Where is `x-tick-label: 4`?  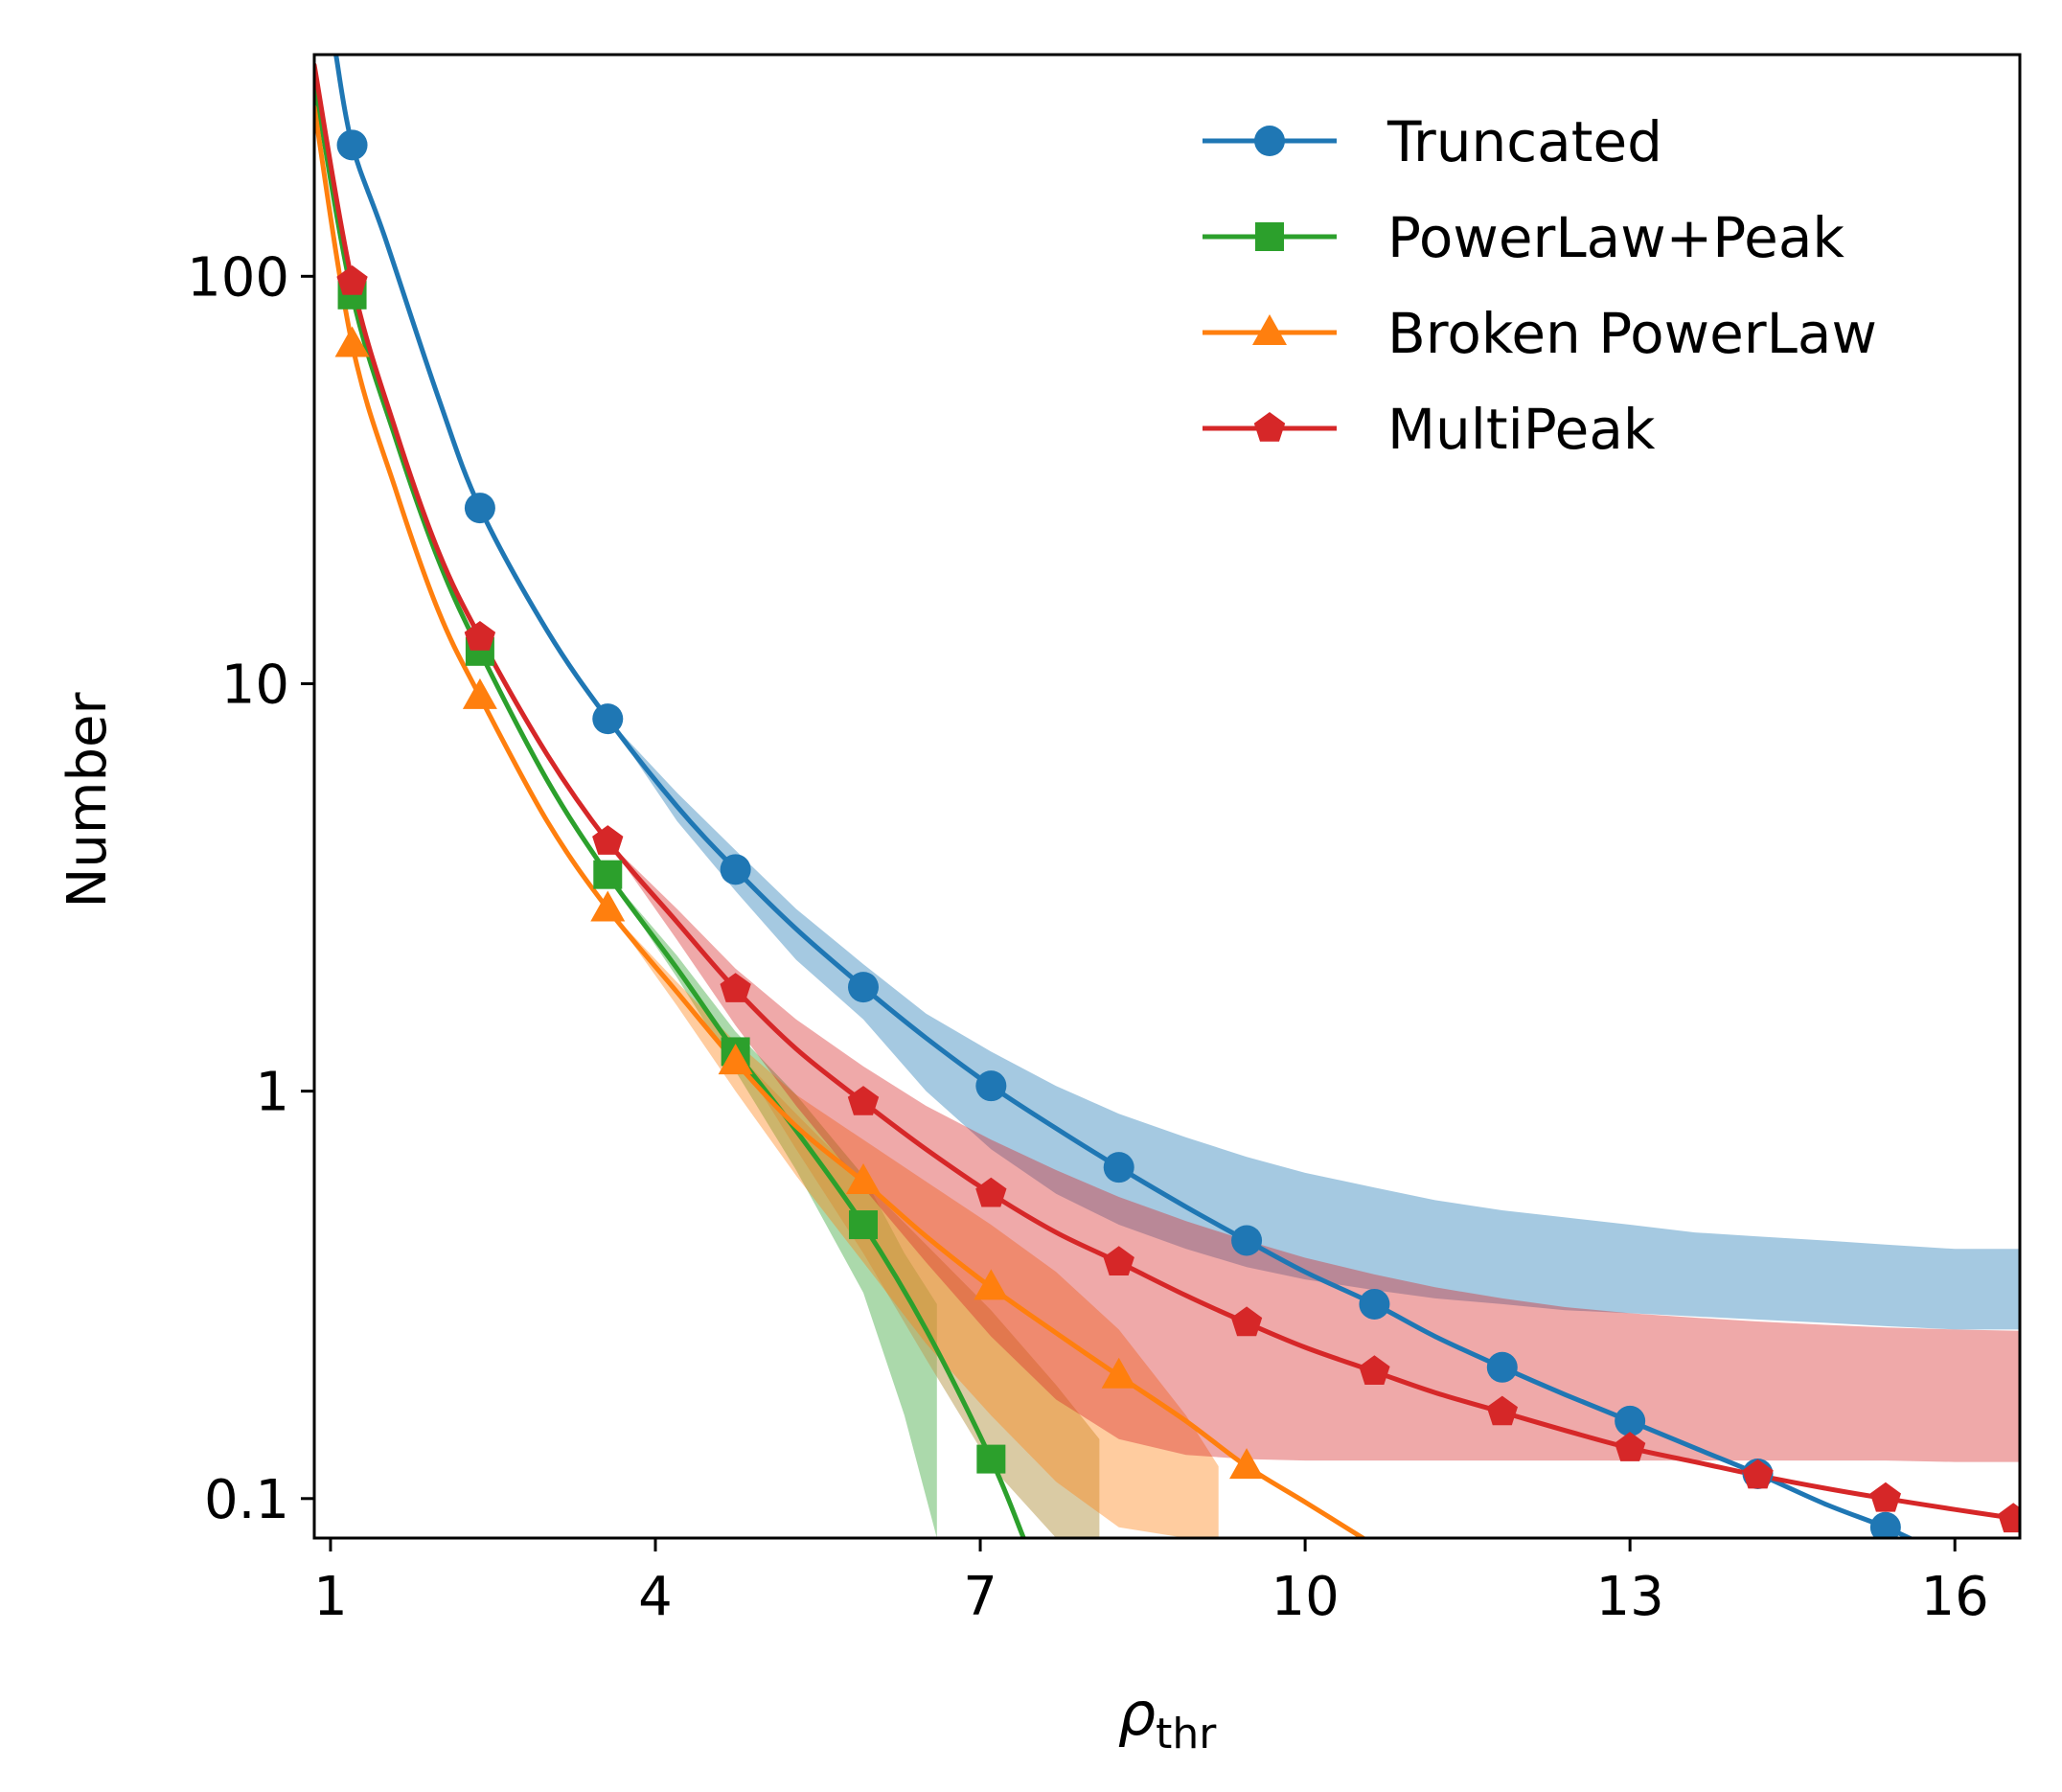 x-tick-label: 4 is located at coordinates (655, 1597).